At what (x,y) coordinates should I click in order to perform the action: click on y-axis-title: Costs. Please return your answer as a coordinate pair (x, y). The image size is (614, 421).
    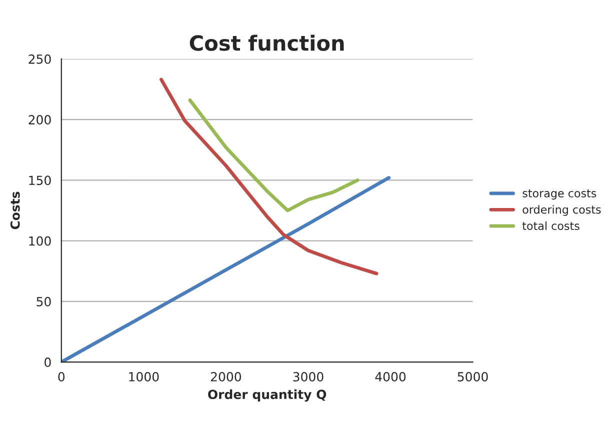
    Looking at the image, I should click on (15, 211).